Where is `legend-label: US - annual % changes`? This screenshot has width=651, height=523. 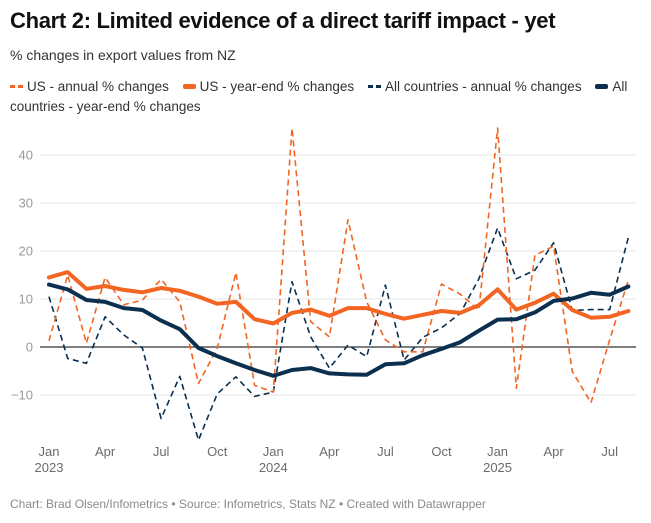
legend-label: US - annual % changes is located at coordinates (98, 86).